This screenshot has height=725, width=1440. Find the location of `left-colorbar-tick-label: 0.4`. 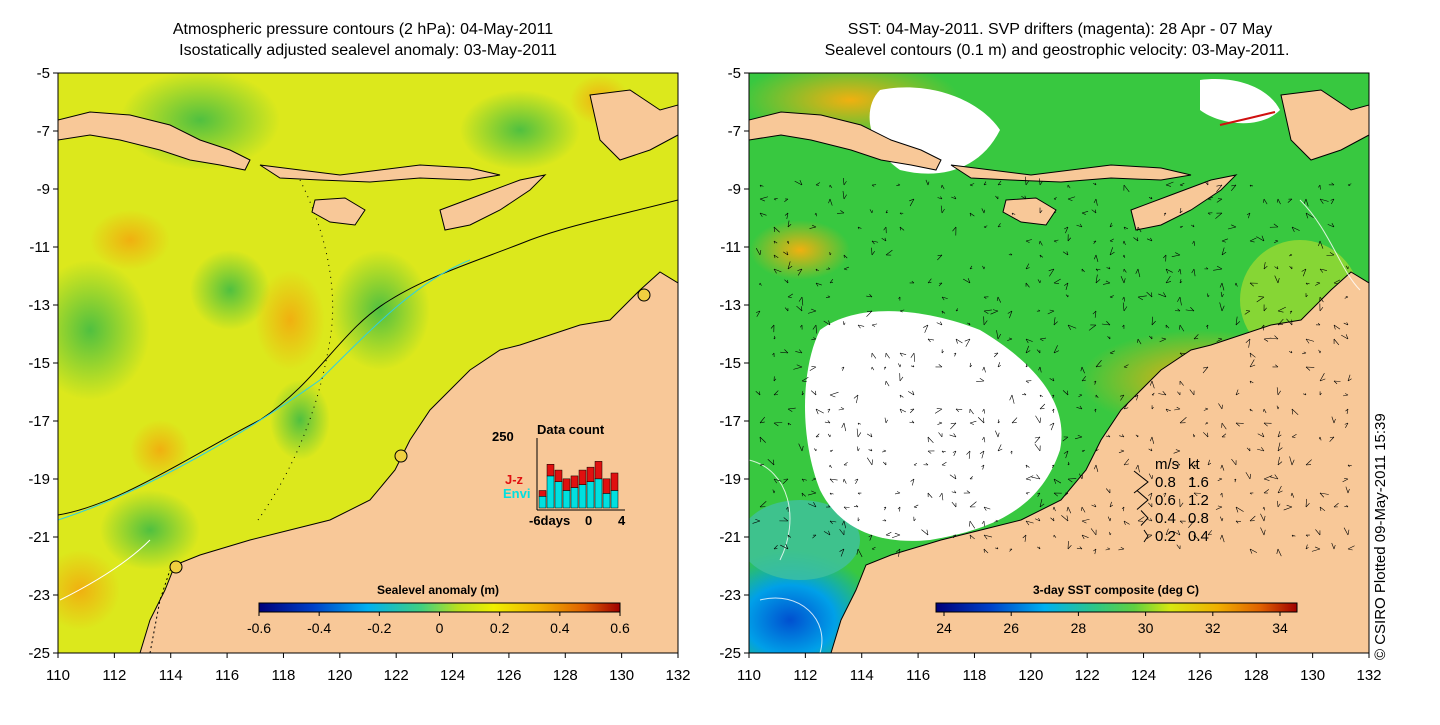

left-colorbar-tick-label: 0.4 is located at coordinates (560, 628).